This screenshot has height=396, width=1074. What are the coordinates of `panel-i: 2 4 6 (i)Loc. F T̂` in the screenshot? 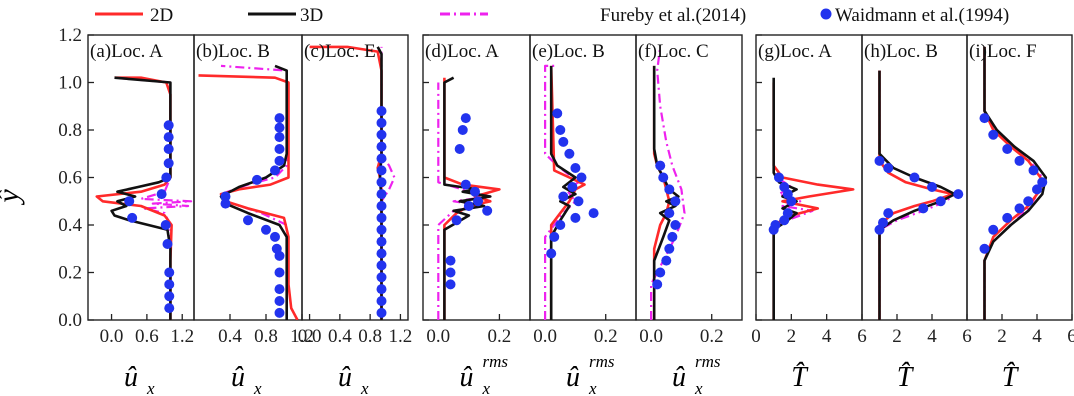 It's located at (1020, 213).